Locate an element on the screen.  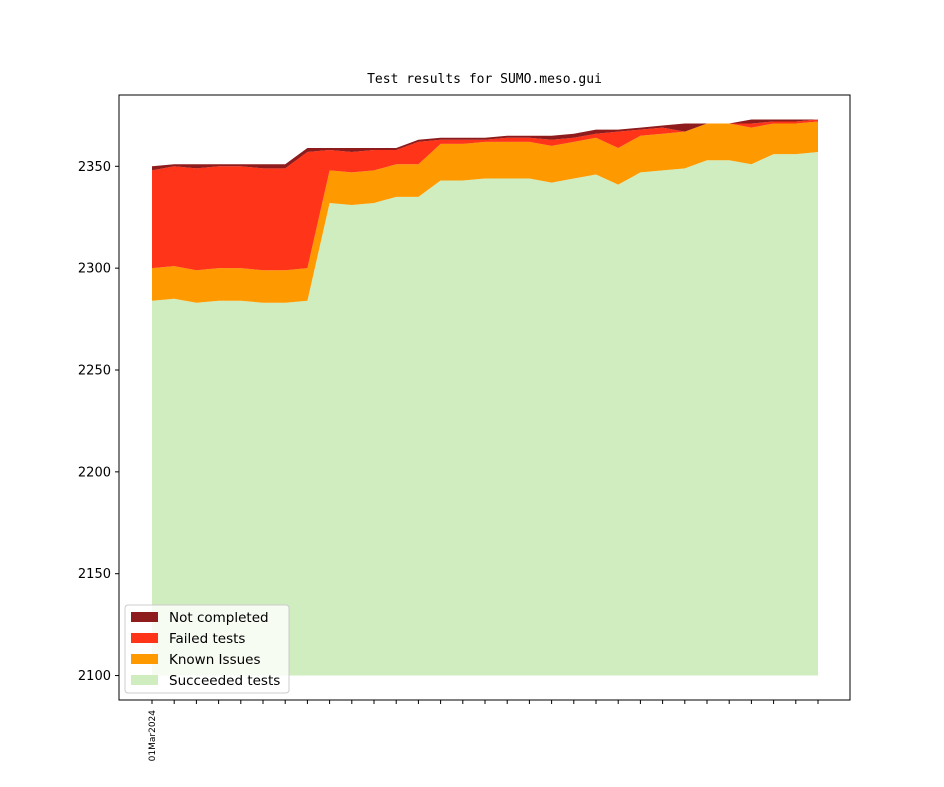
y-tick-label: 2100 is located at coordinates (94, 676).